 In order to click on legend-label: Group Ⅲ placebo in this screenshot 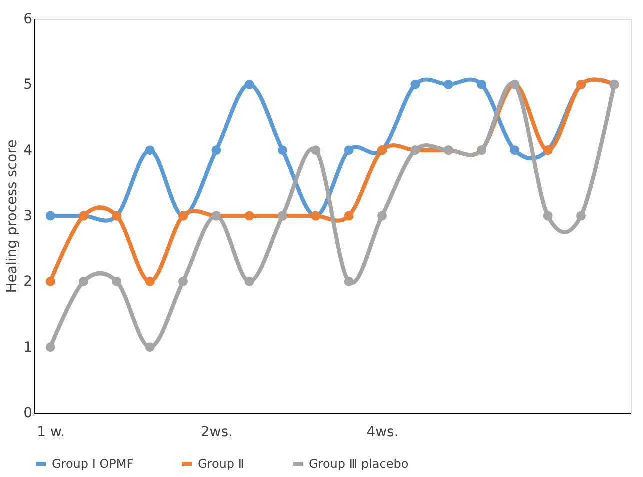, I will do `click(359, 464)`.